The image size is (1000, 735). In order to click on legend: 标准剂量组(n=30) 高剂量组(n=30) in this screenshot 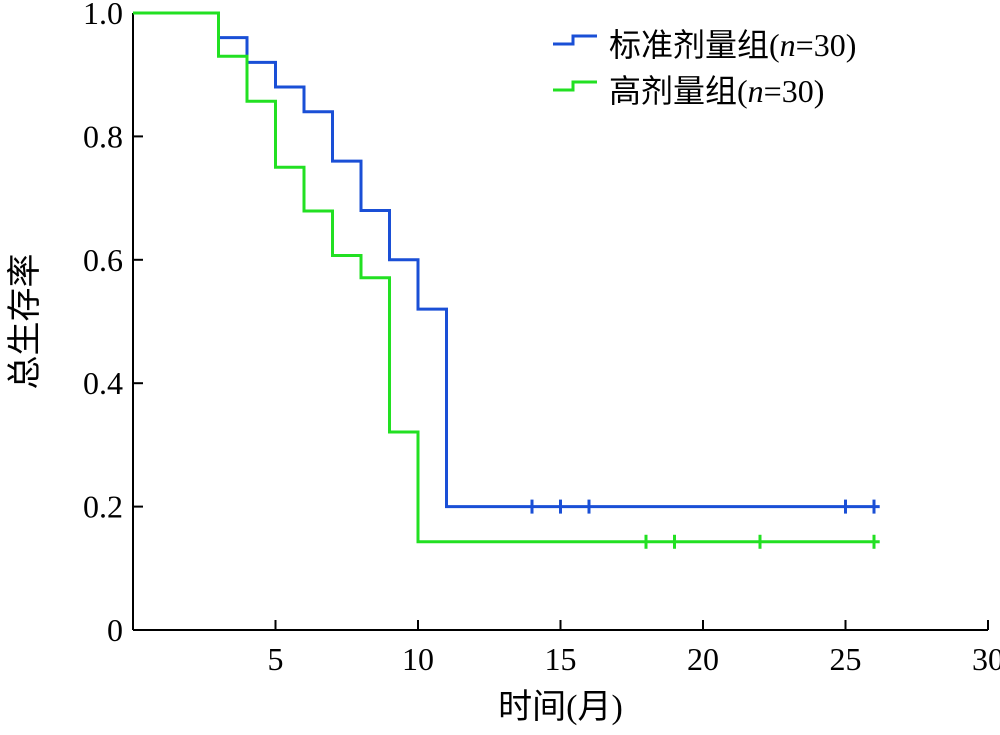, I will do `click(704, 68)`.